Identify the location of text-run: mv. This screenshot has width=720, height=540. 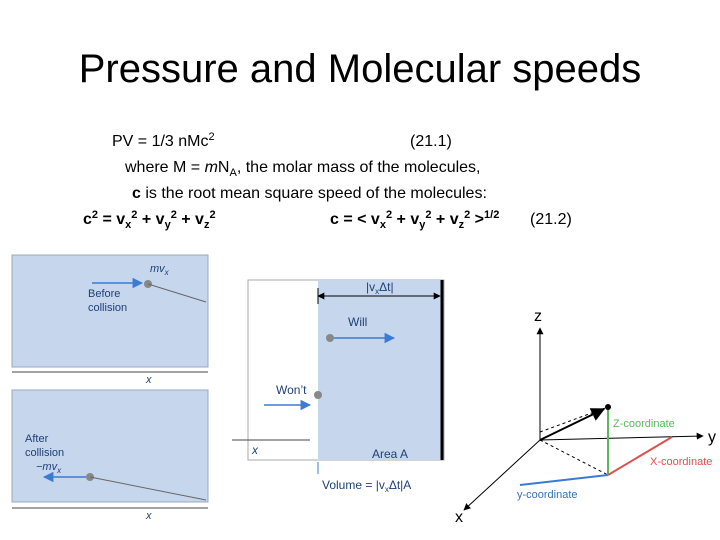
(158, 269).